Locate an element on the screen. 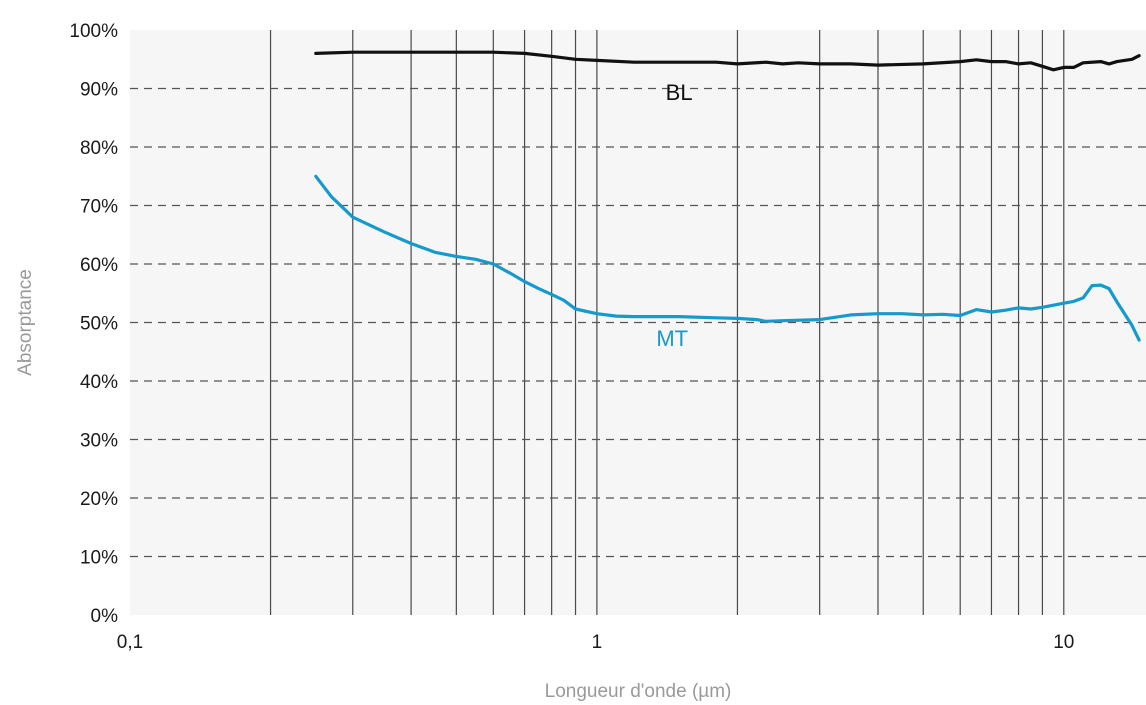  y-axis-title: Absorptance is located at coordinates (25, 322).